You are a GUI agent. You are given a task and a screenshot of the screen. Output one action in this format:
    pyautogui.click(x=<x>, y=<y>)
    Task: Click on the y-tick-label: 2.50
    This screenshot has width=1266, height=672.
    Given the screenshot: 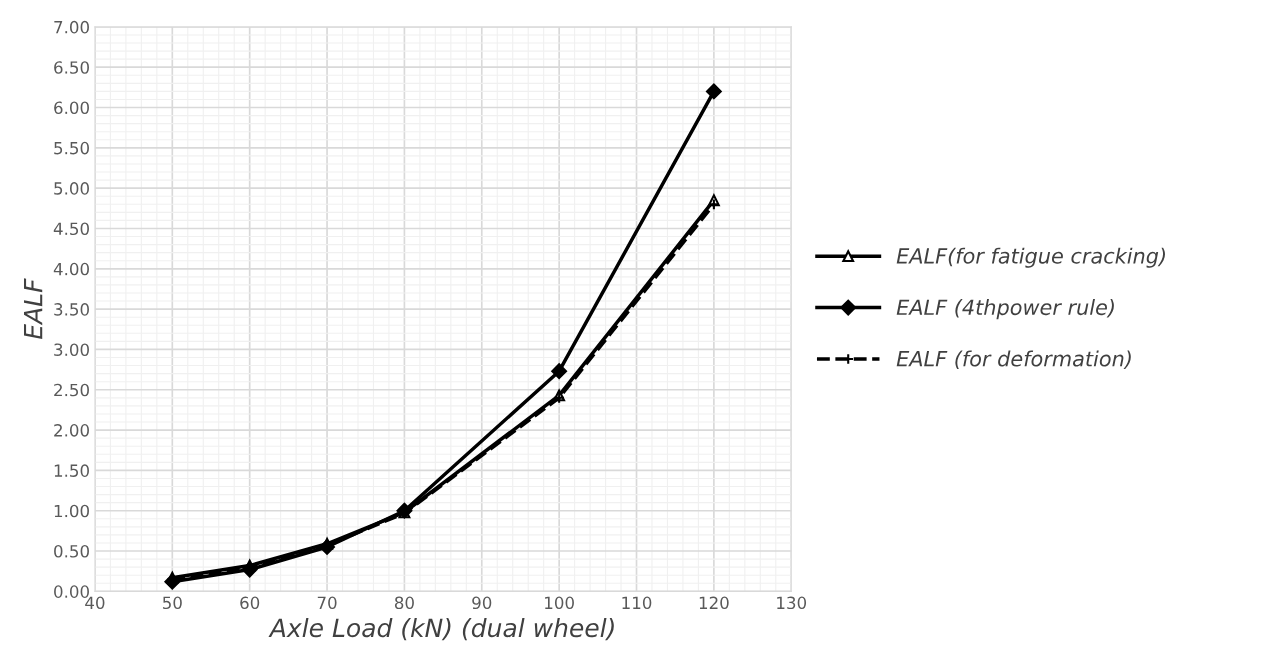 What is the action you would take?
    pyautogui.click(x=71, y=390)
    